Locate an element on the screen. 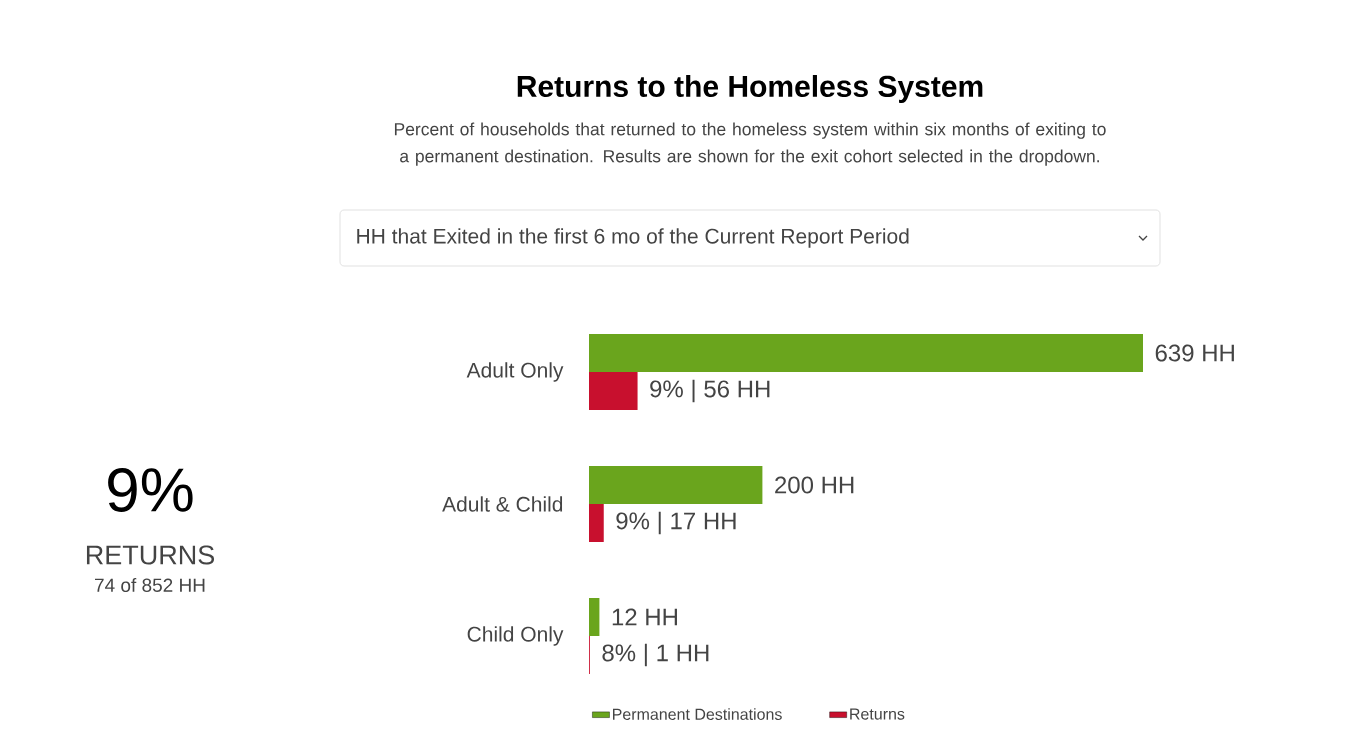 The height and width of the screenshot is (730, 1354). chart-title: Returns to the Homeless System is located at coordinates (750, 89).